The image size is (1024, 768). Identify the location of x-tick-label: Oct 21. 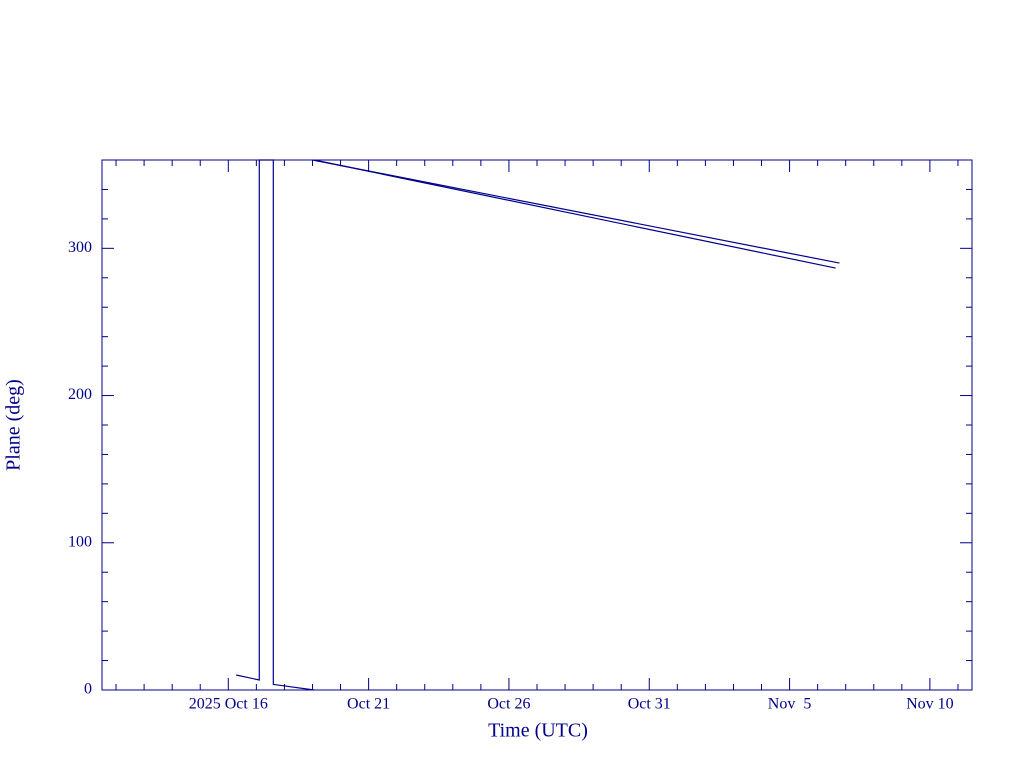
(368, 704).